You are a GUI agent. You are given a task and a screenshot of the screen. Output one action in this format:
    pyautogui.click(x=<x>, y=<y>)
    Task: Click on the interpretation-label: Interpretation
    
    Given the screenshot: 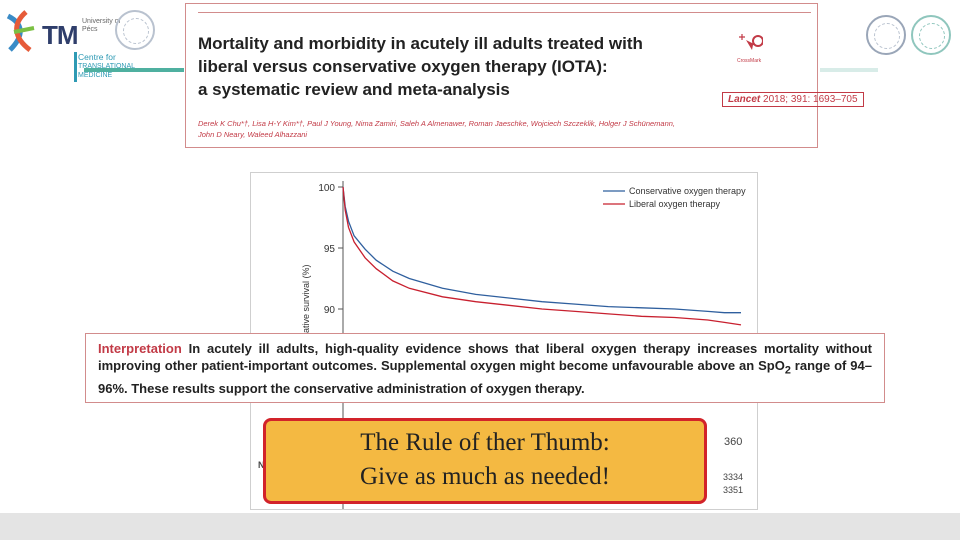 What is the action you would take?
    pyautogui.click(x=140, y=348)
    